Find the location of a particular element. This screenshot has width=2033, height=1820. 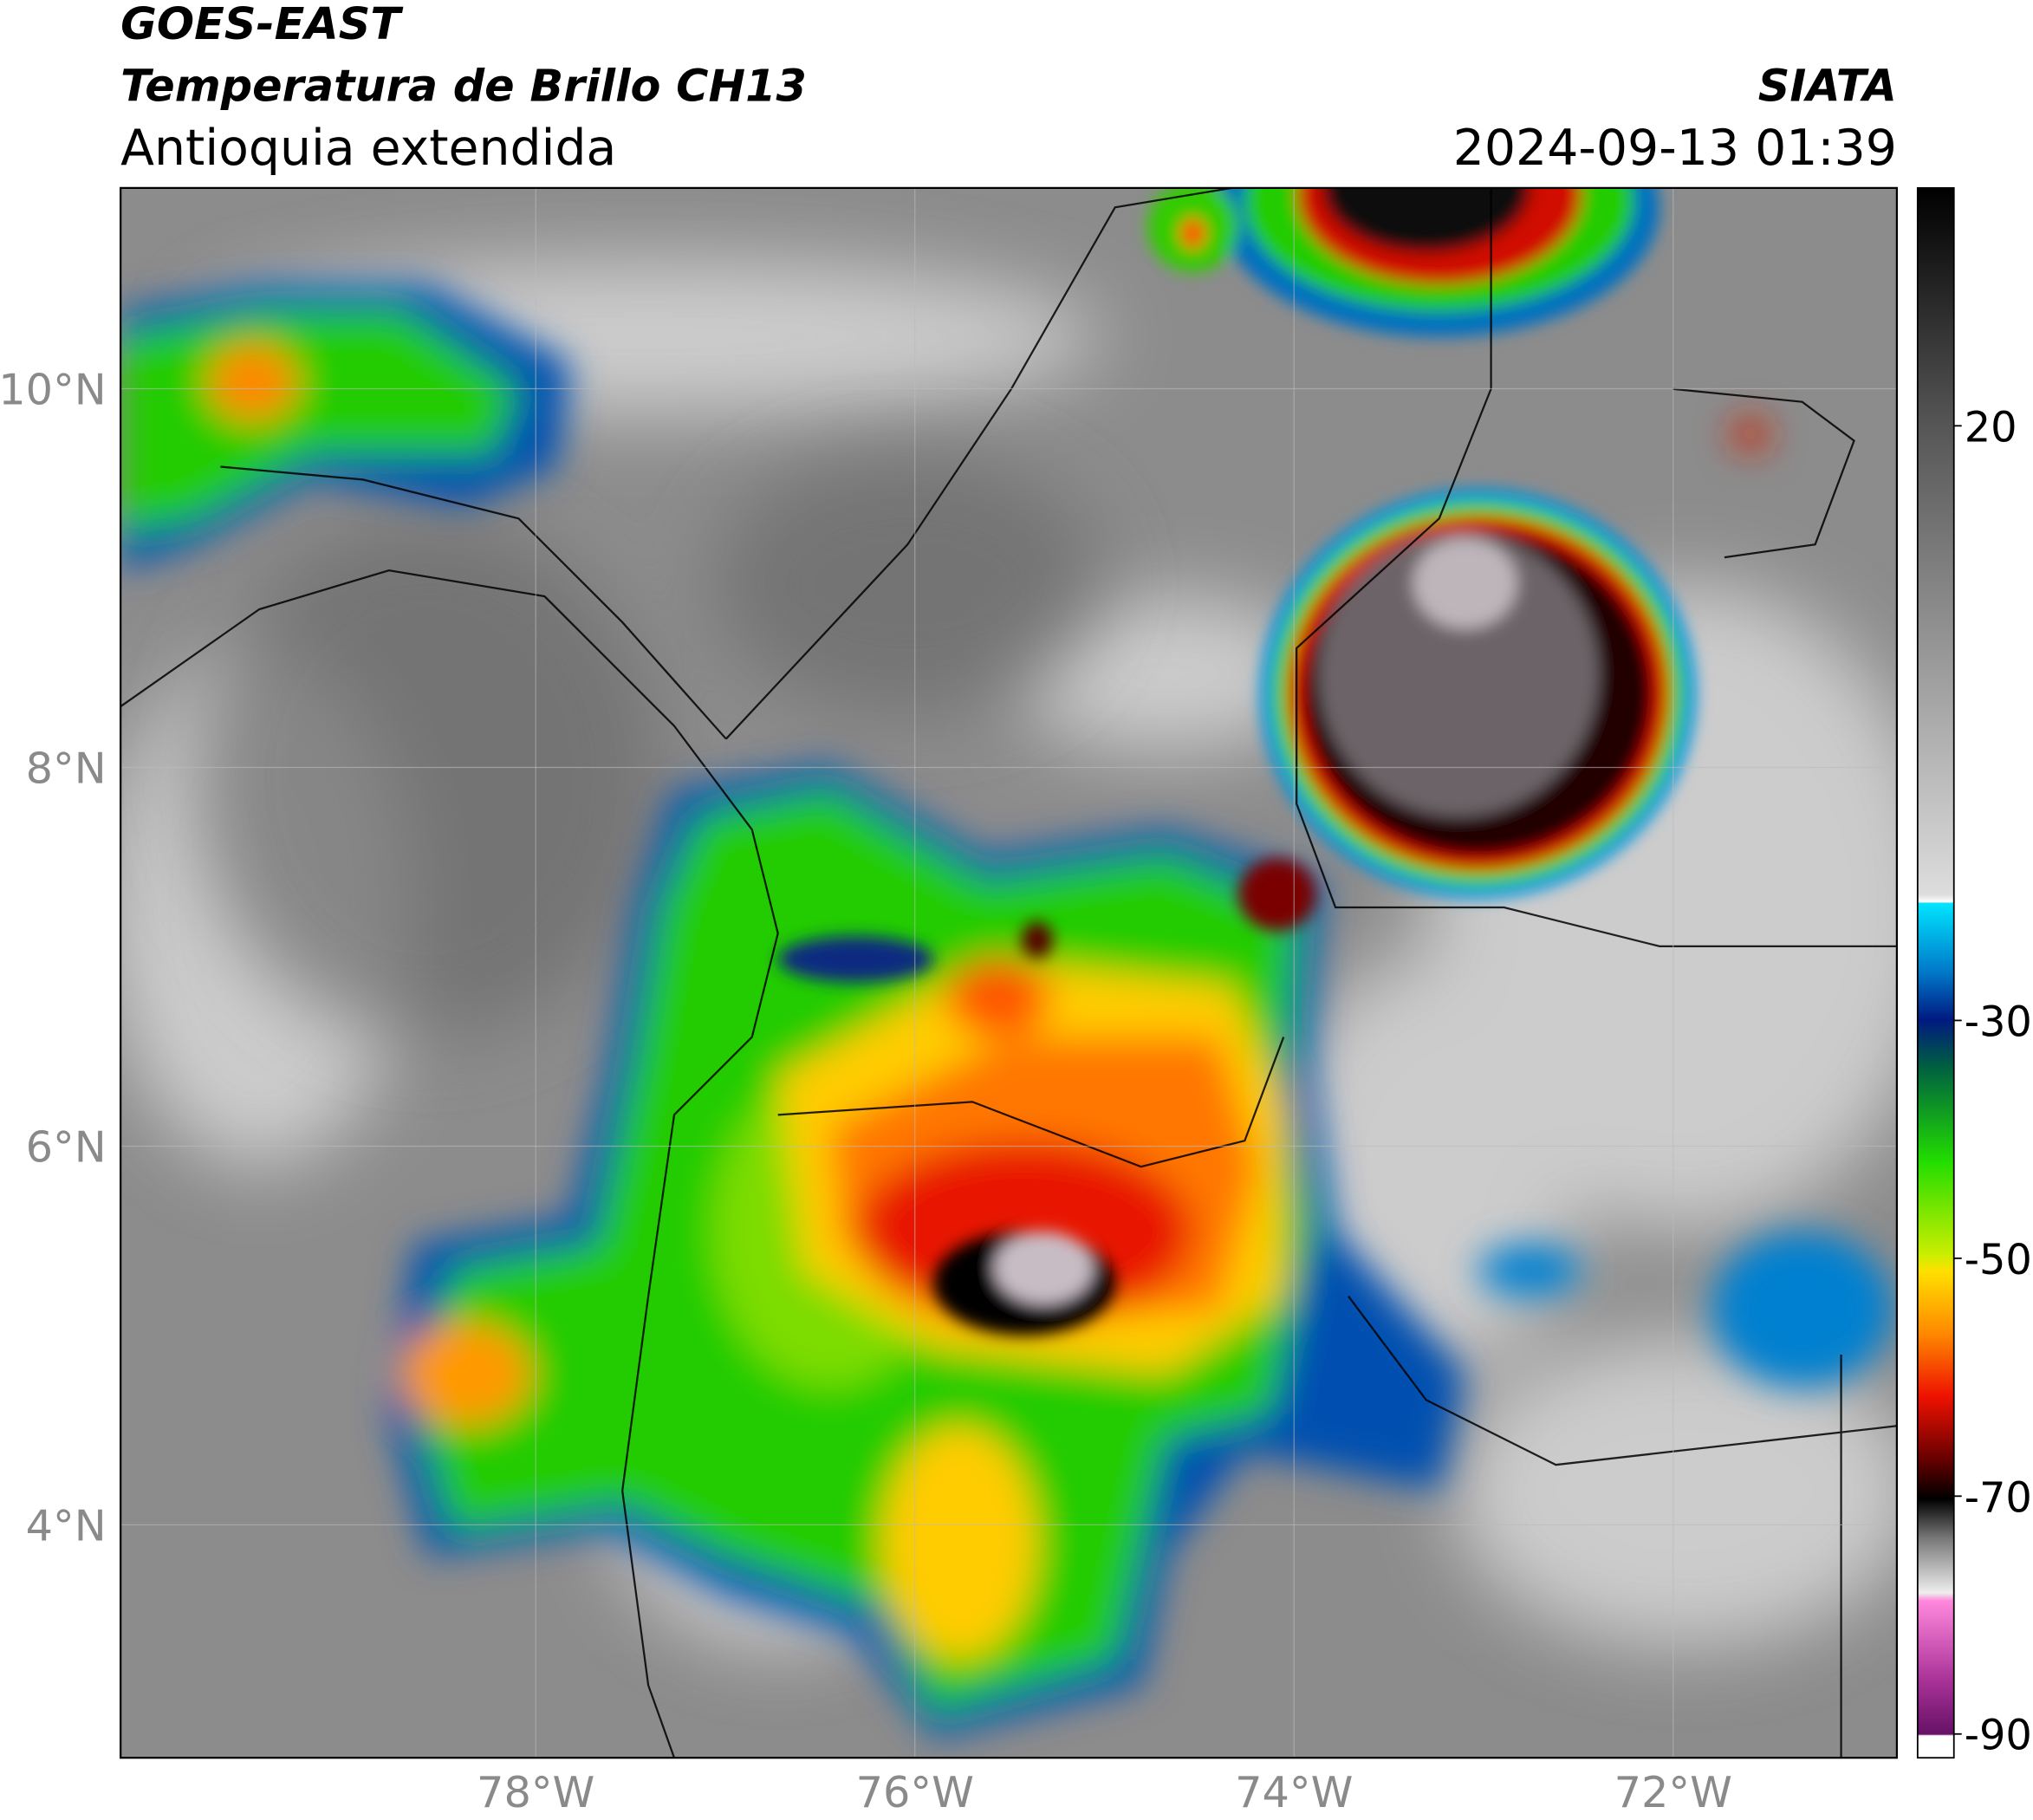

y-tick-label: 10°N is located at coordinates (53, 389).